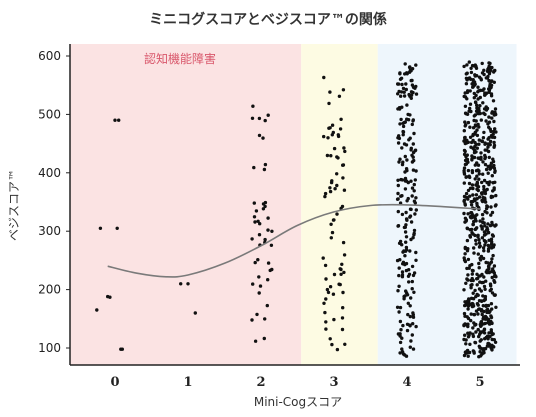  Describe the element at coordinates (14, 205) in the screenshot. I see `y-axis-label: ベジスコア™` at that location.